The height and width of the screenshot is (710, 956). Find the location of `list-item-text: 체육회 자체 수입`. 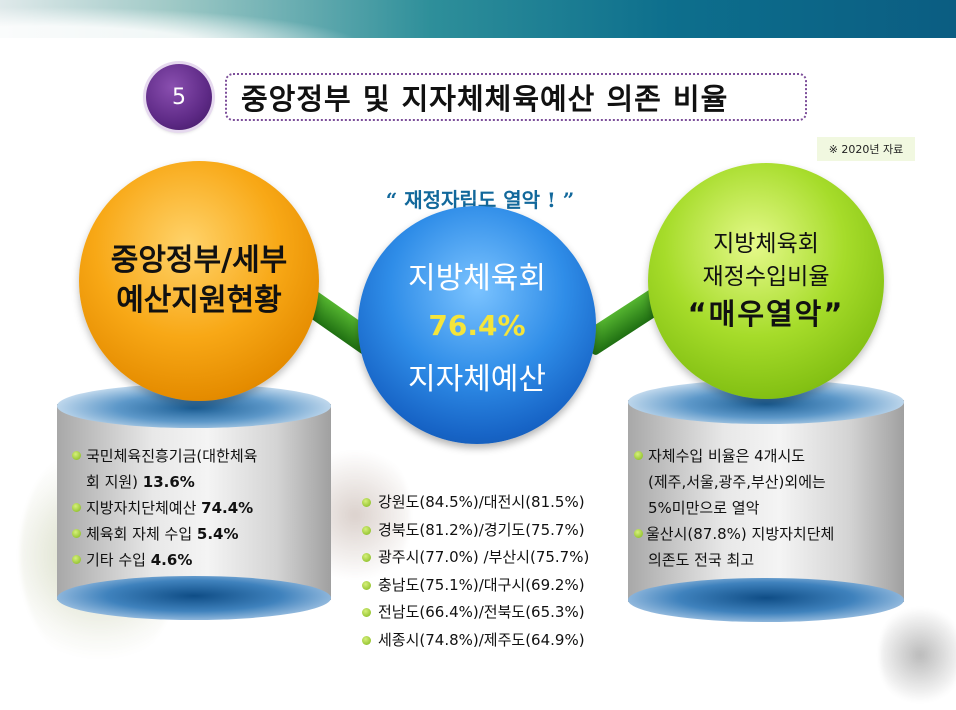

list-item-text: 체육회 자체 수입 is located at coordinates (141, 534).